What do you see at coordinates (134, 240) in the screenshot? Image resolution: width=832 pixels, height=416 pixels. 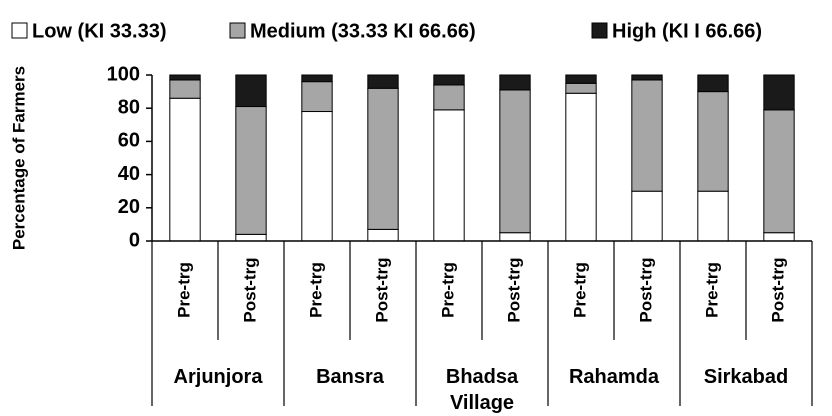 I see `y-tick-label: 0` at bounding box center [134, 240].